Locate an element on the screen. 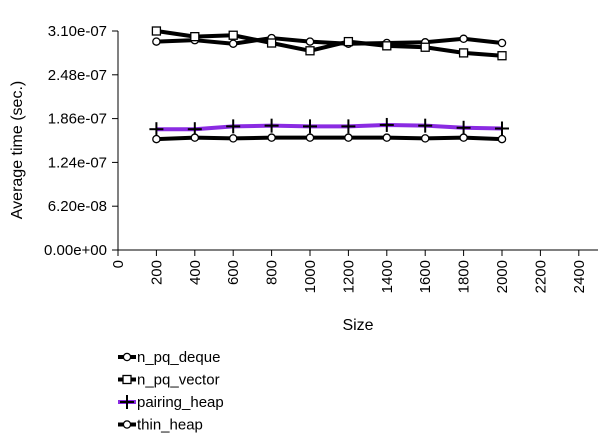 The height and width of the screenshot is (439, 600). series-pairing_heap is located at coordinates (329, 127).